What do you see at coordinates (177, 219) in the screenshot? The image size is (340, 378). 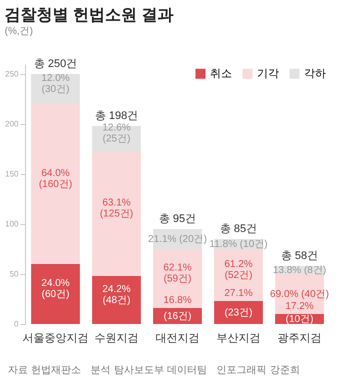 I see `total-label: 총 95건` at bounding box center [177, 219].